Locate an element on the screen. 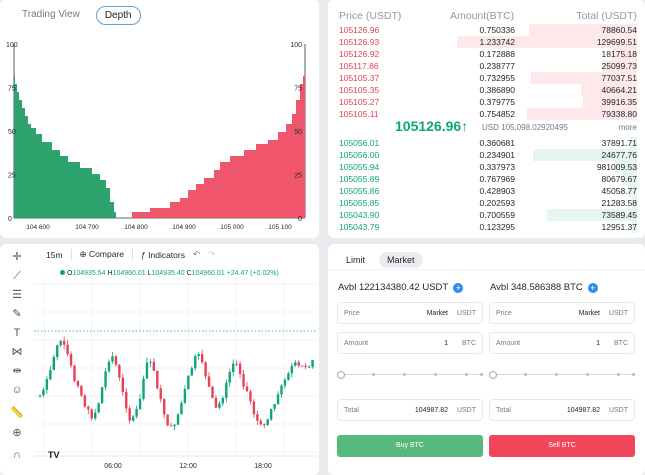 This screenshot has height=475, width=645. zoom-in-icon: ⊕ is located at coordinates (17, 433).